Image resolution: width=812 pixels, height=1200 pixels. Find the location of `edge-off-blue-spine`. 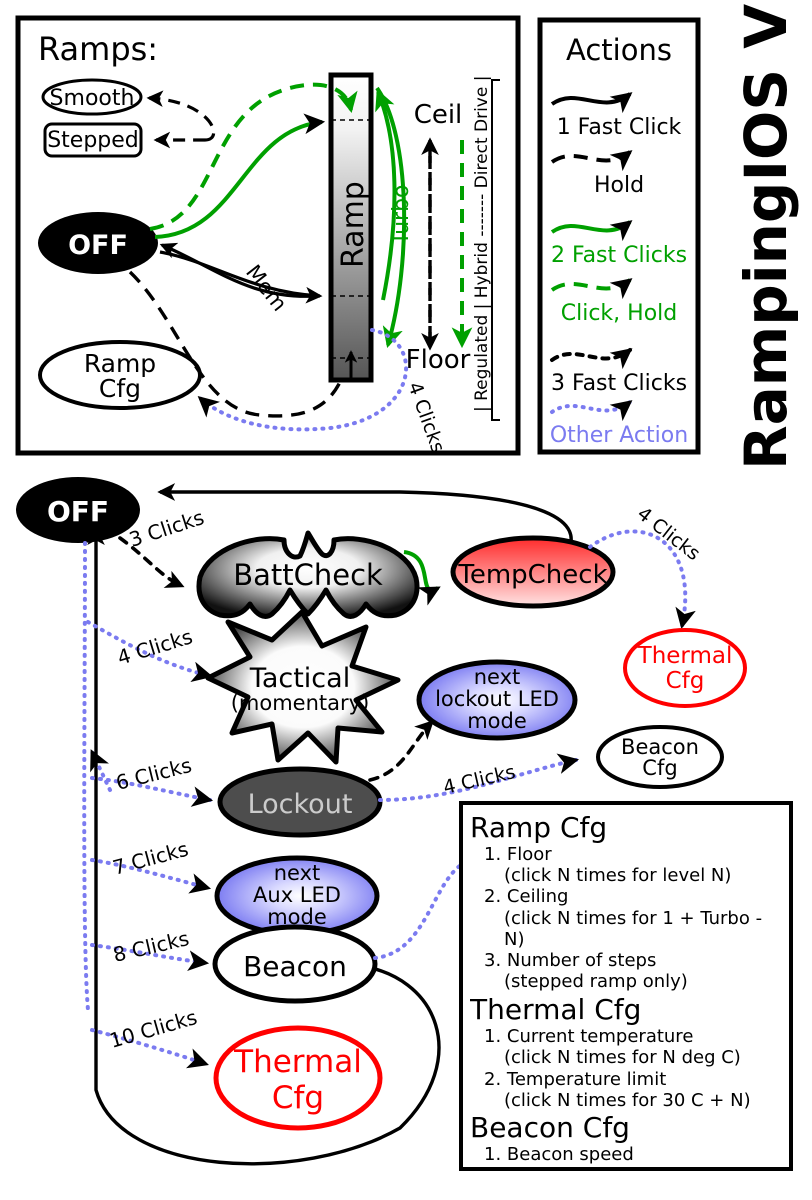

edge-off-blue-spine is located at coordinates (86, 776).